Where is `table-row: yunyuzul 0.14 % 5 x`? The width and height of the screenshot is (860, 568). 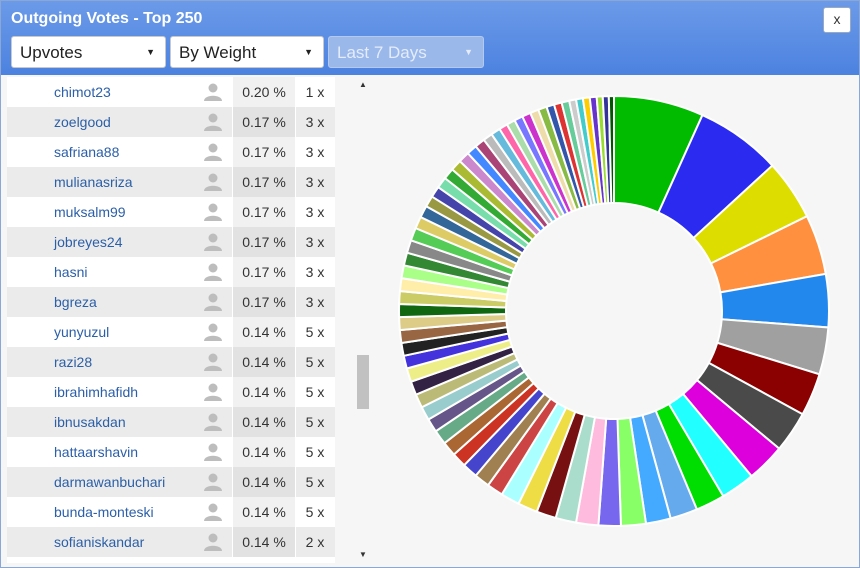
table-row: yunyuzul 0.14 % 5 x is located at coordinates (171, 332).